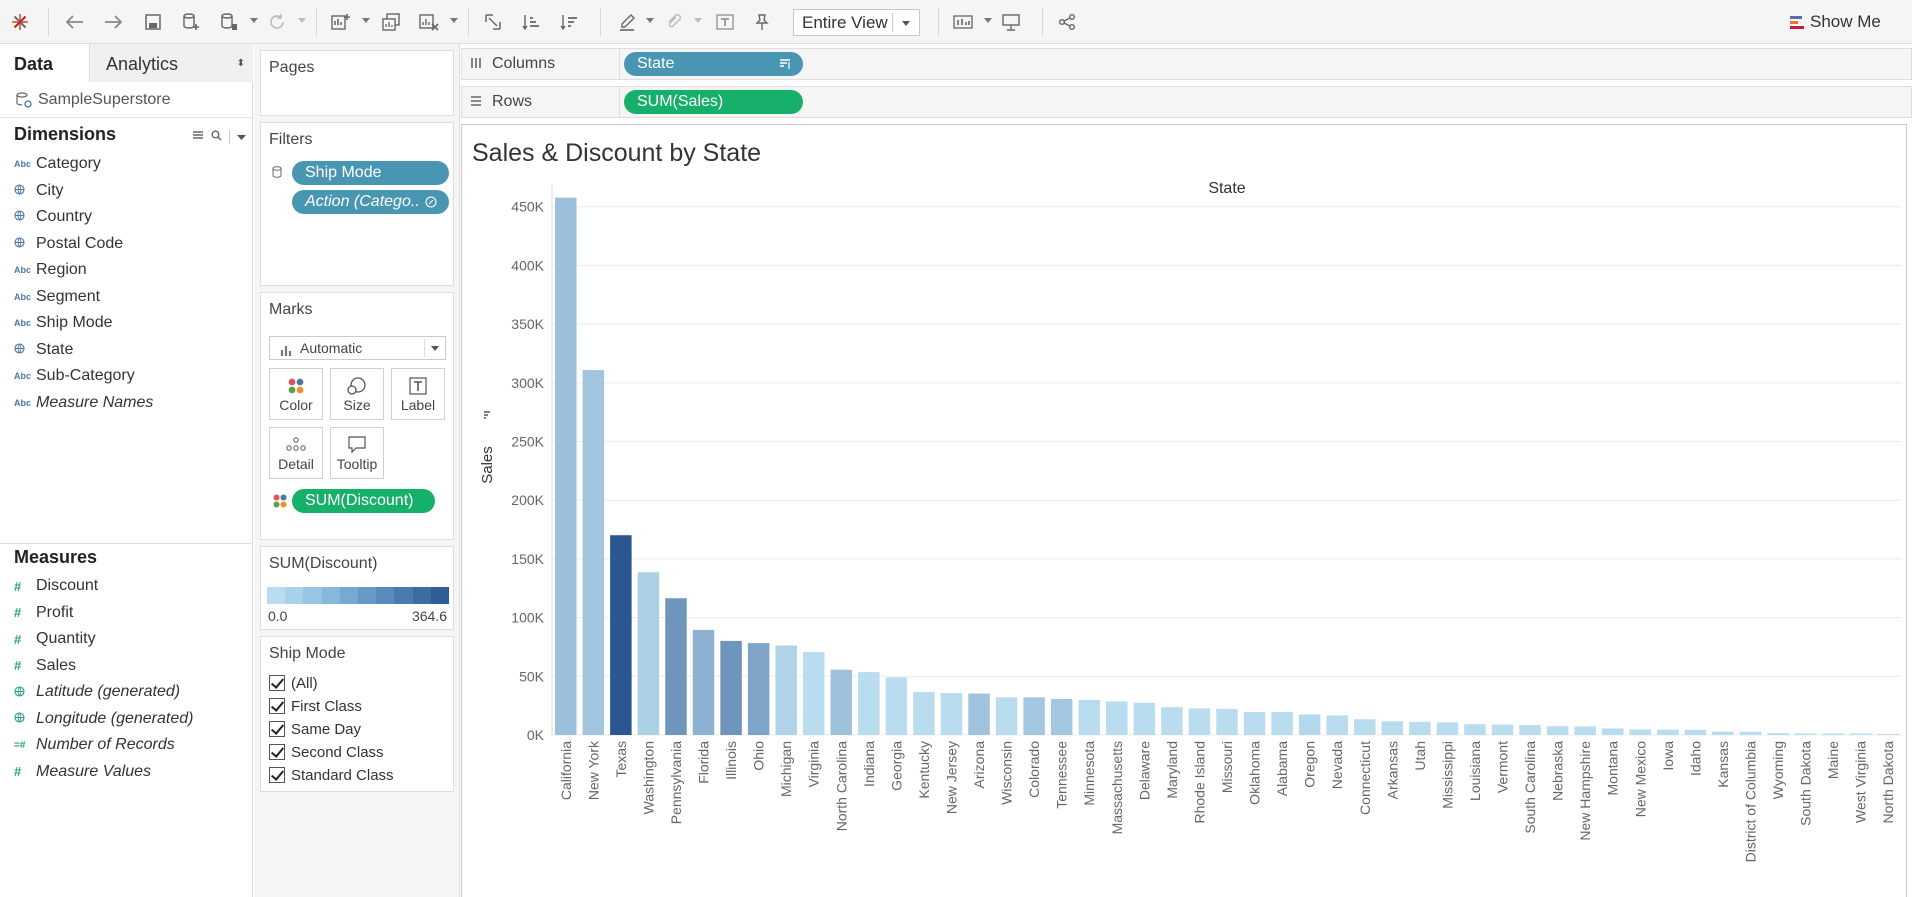 The height and width of the screenshot is (897, 1912). I want to click on new-worksheet-icon, so click(341, 22).